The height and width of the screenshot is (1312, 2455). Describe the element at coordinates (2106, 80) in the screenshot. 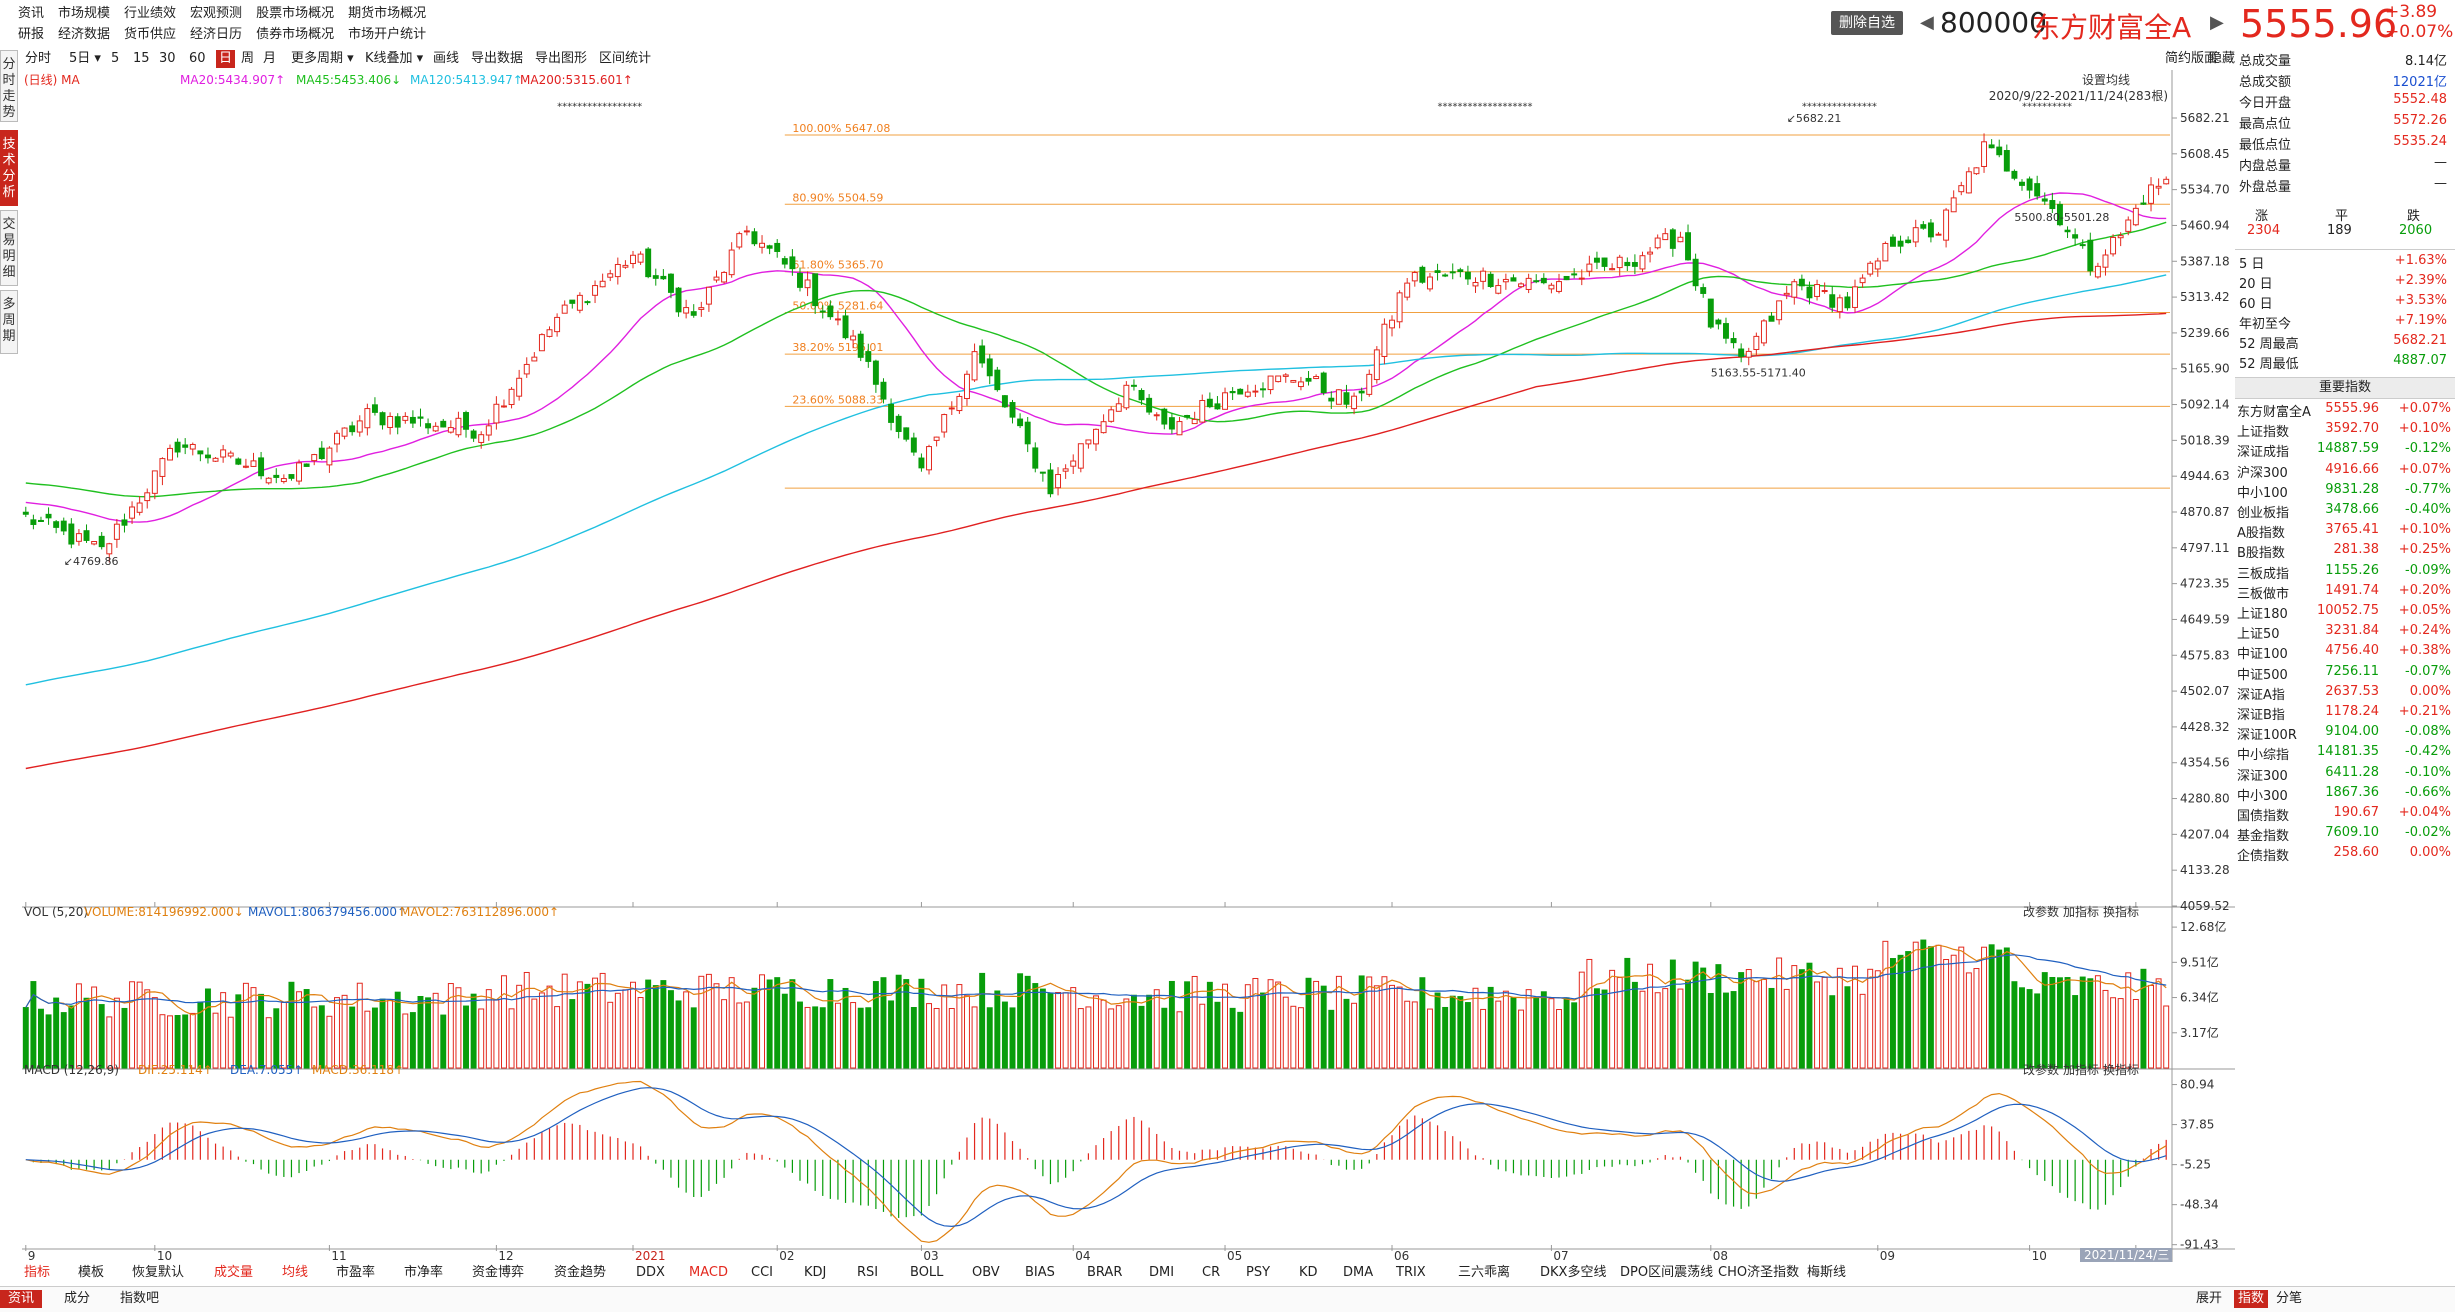

I see `set-ma-button: 设置均线` at that location.